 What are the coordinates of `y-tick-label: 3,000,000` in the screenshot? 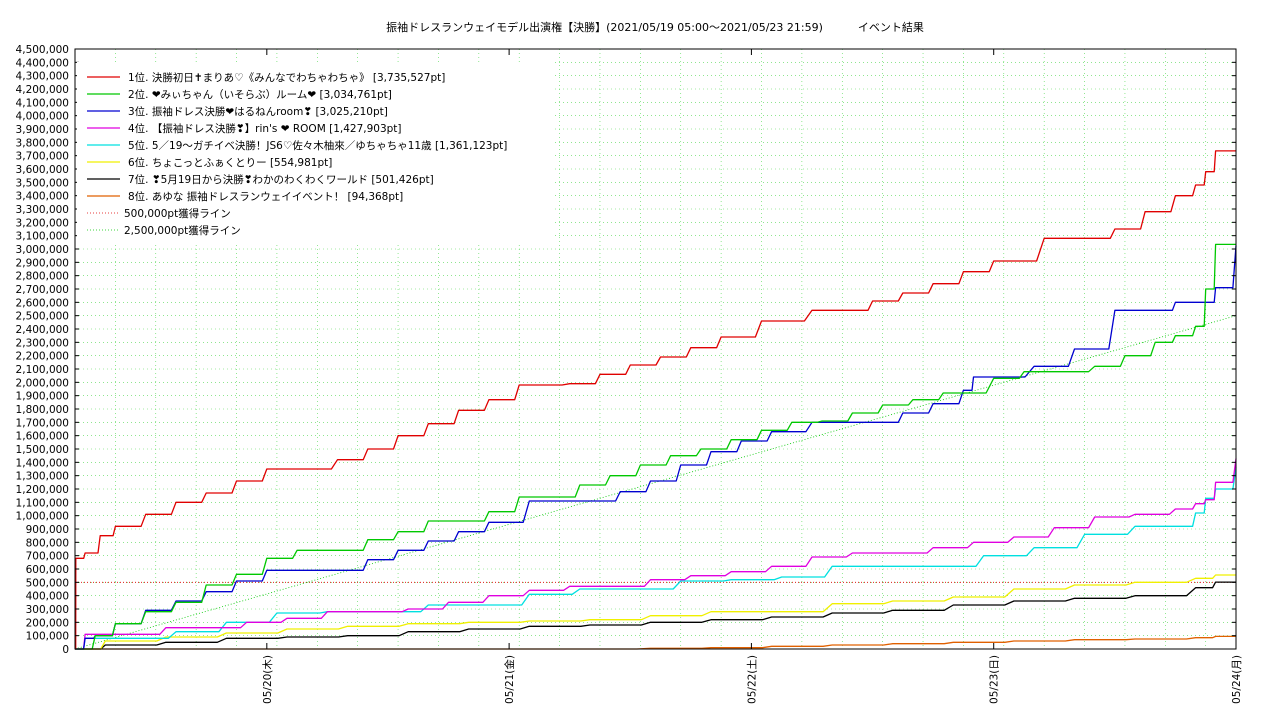 It's located at (42, 250).